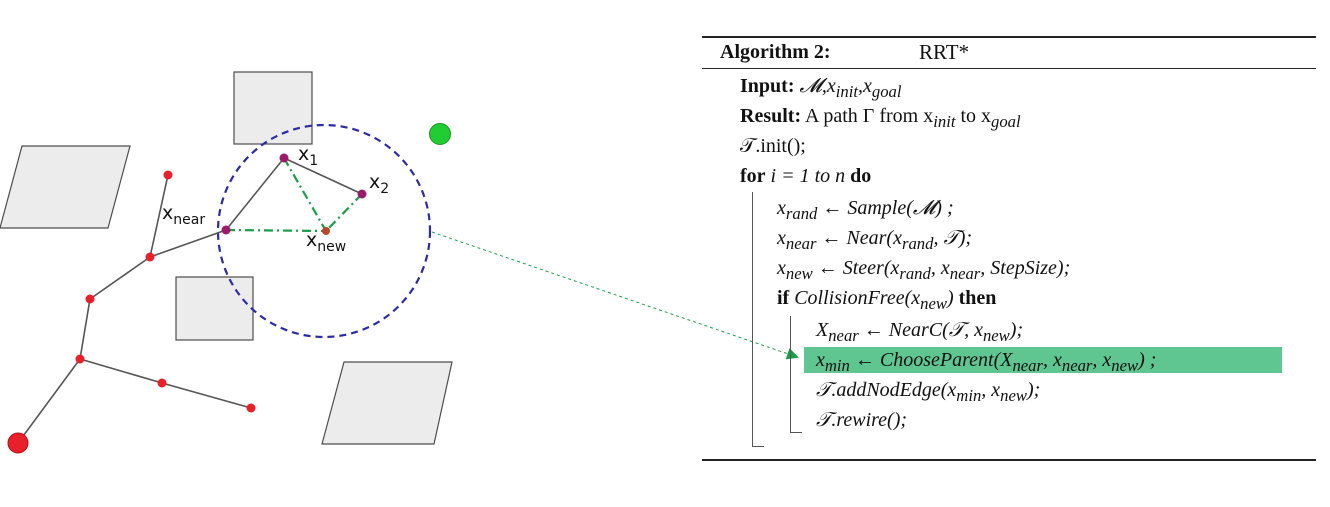 Image resolution: width=1330 pixels, height=507 pixels. I want to click on bottom-rule, so click(1009, 460).